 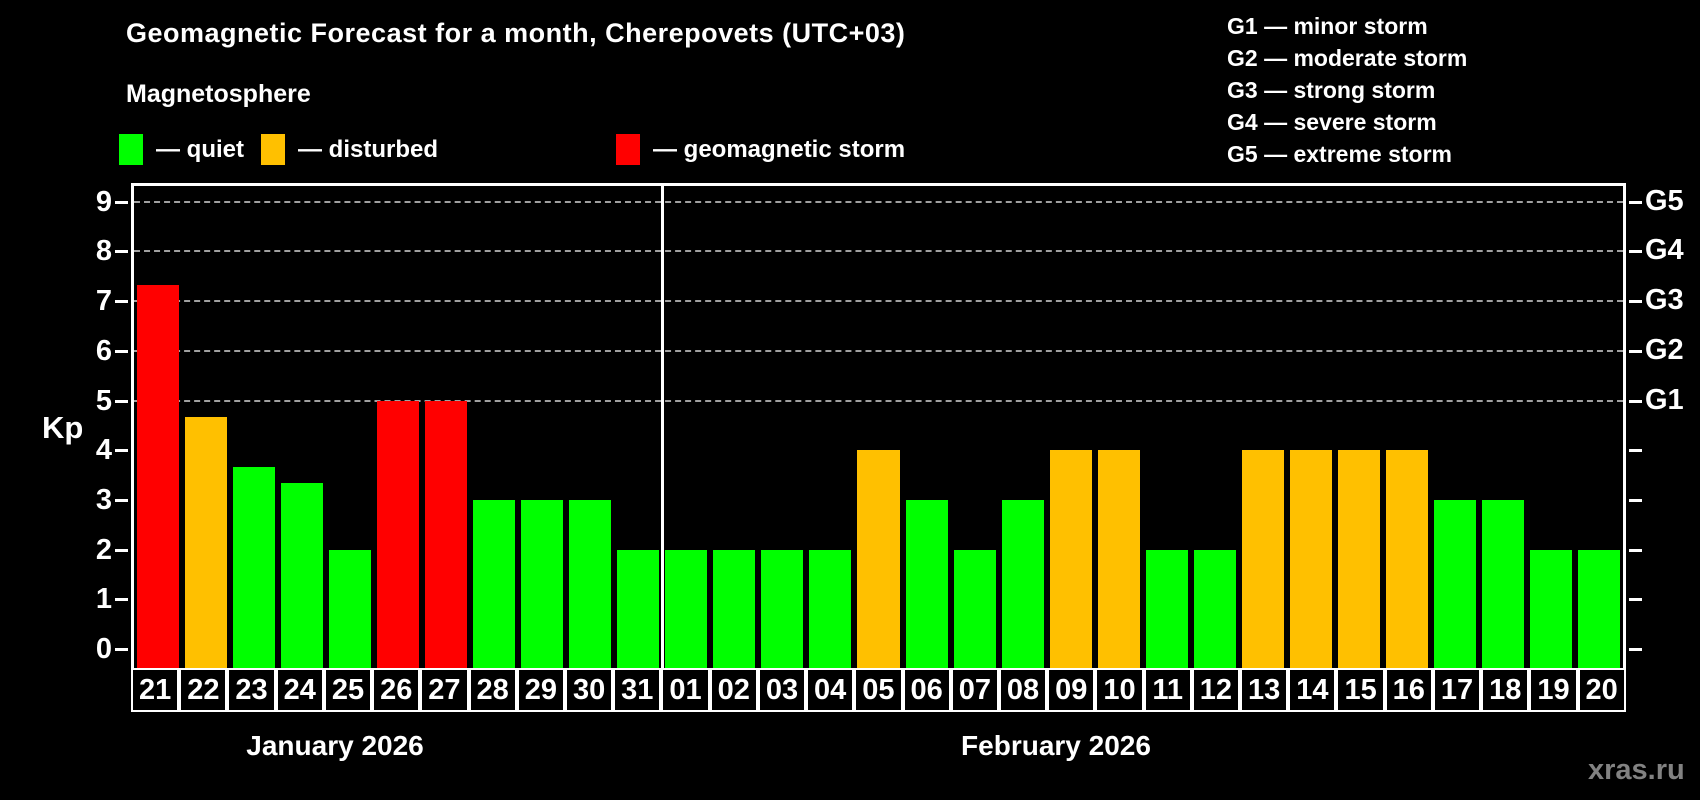 What do you see at coordinates (218, 94) in the screenshot?
I see `magnetosphere-label: Magnetosphere` at bounding box center [218, 94].